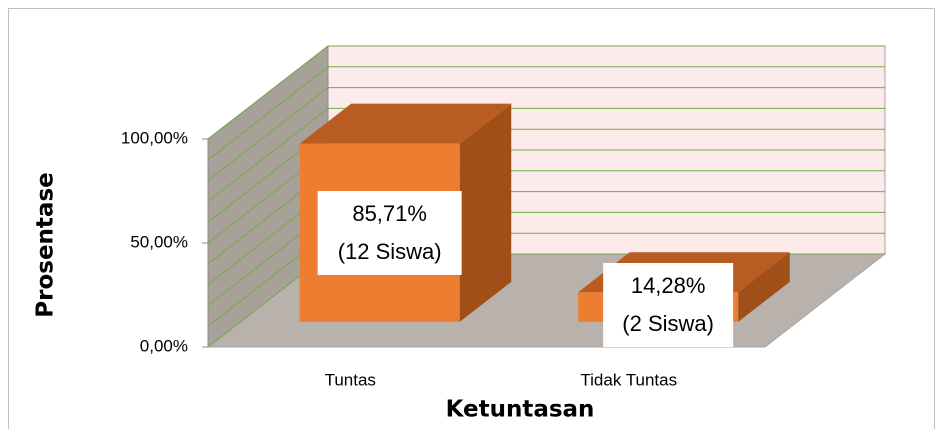 The width and height of the screenshot is (943, 429). I want to click on x-tick-label: Tidak Tuntas, so click(628, 379).